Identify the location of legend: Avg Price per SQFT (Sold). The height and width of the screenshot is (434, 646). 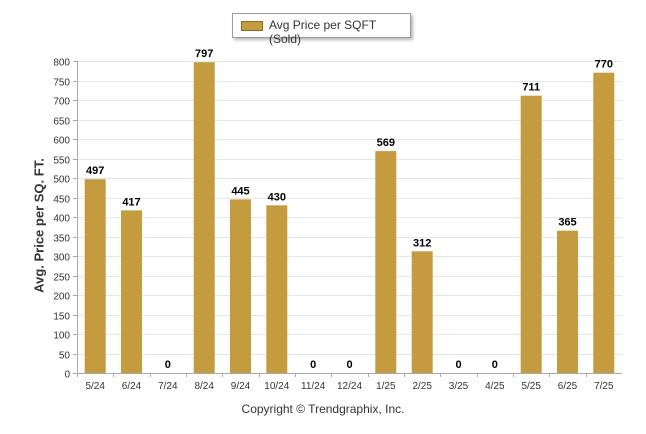
(321, 29).